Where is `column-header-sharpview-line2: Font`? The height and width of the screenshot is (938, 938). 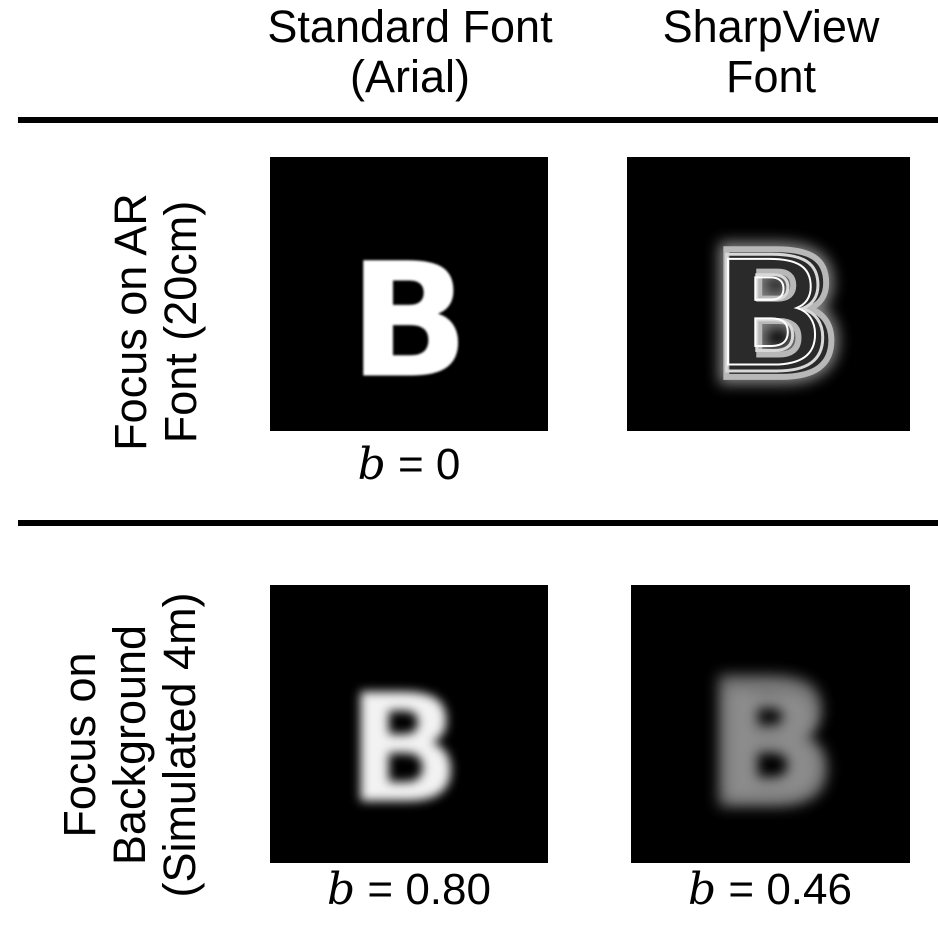
column-header-sharpview-line2: Font is located at coordinates (771, 76).